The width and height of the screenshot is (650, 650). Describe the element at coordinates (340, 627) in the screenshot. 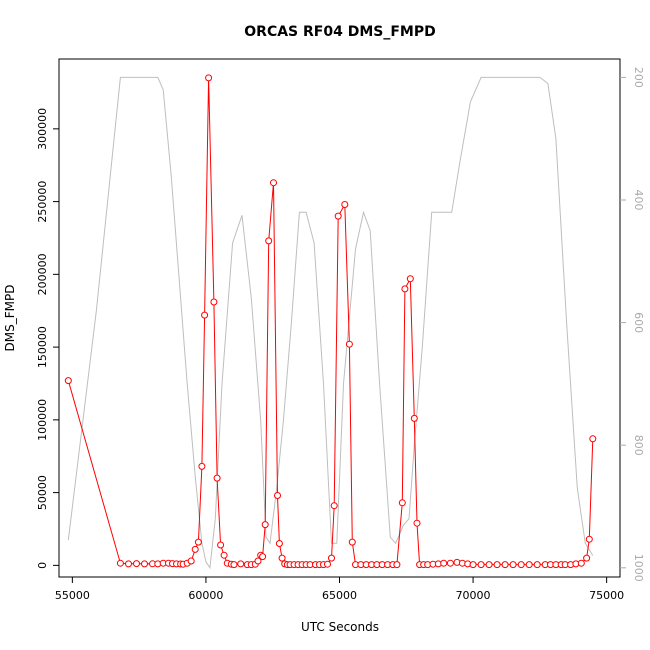

I see `x-axis-label: UTC Seconds` at that location.